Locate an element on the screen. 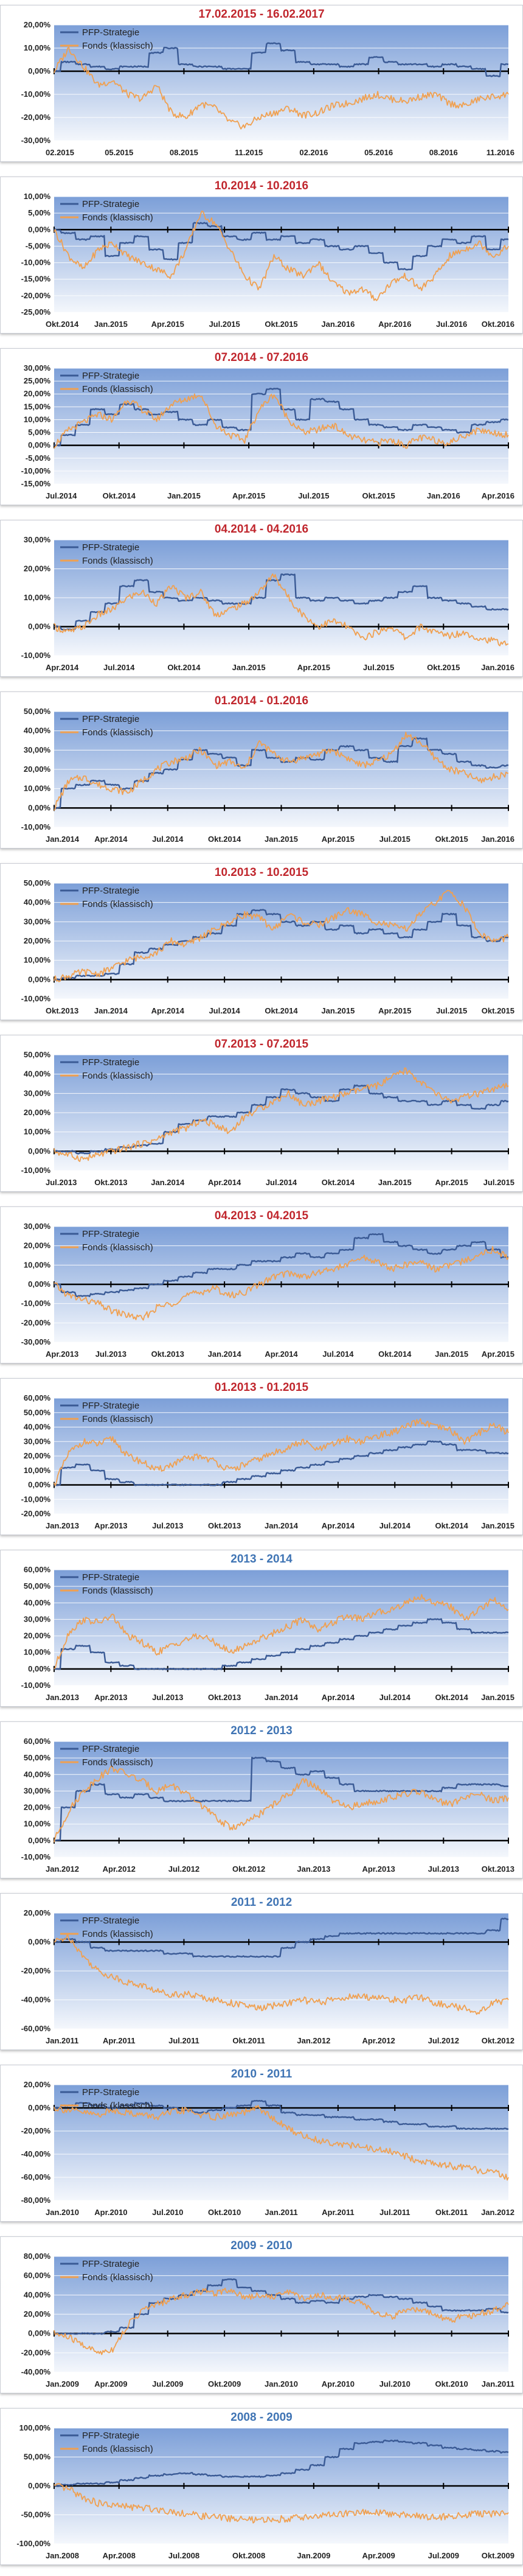  x-tick-label: Jan.2016 is located at coordinates (443, 495).